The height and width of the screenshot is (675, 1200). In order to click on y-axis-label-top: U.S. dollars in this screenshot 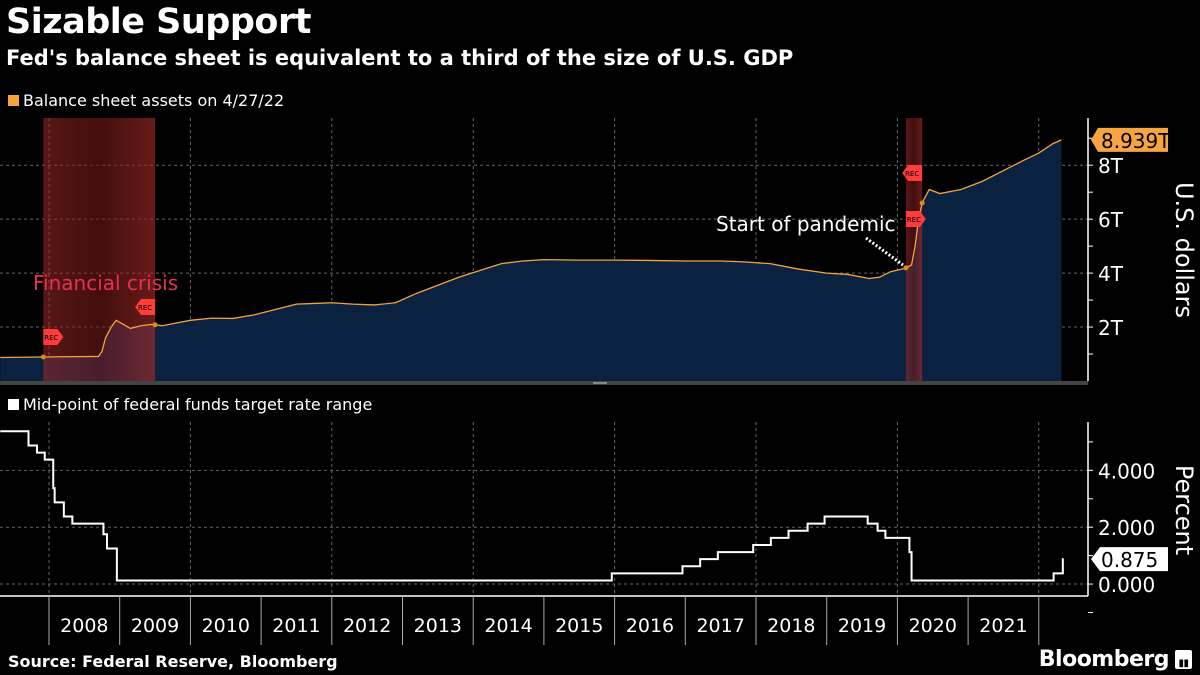, I will do `click(1184, 250)`.